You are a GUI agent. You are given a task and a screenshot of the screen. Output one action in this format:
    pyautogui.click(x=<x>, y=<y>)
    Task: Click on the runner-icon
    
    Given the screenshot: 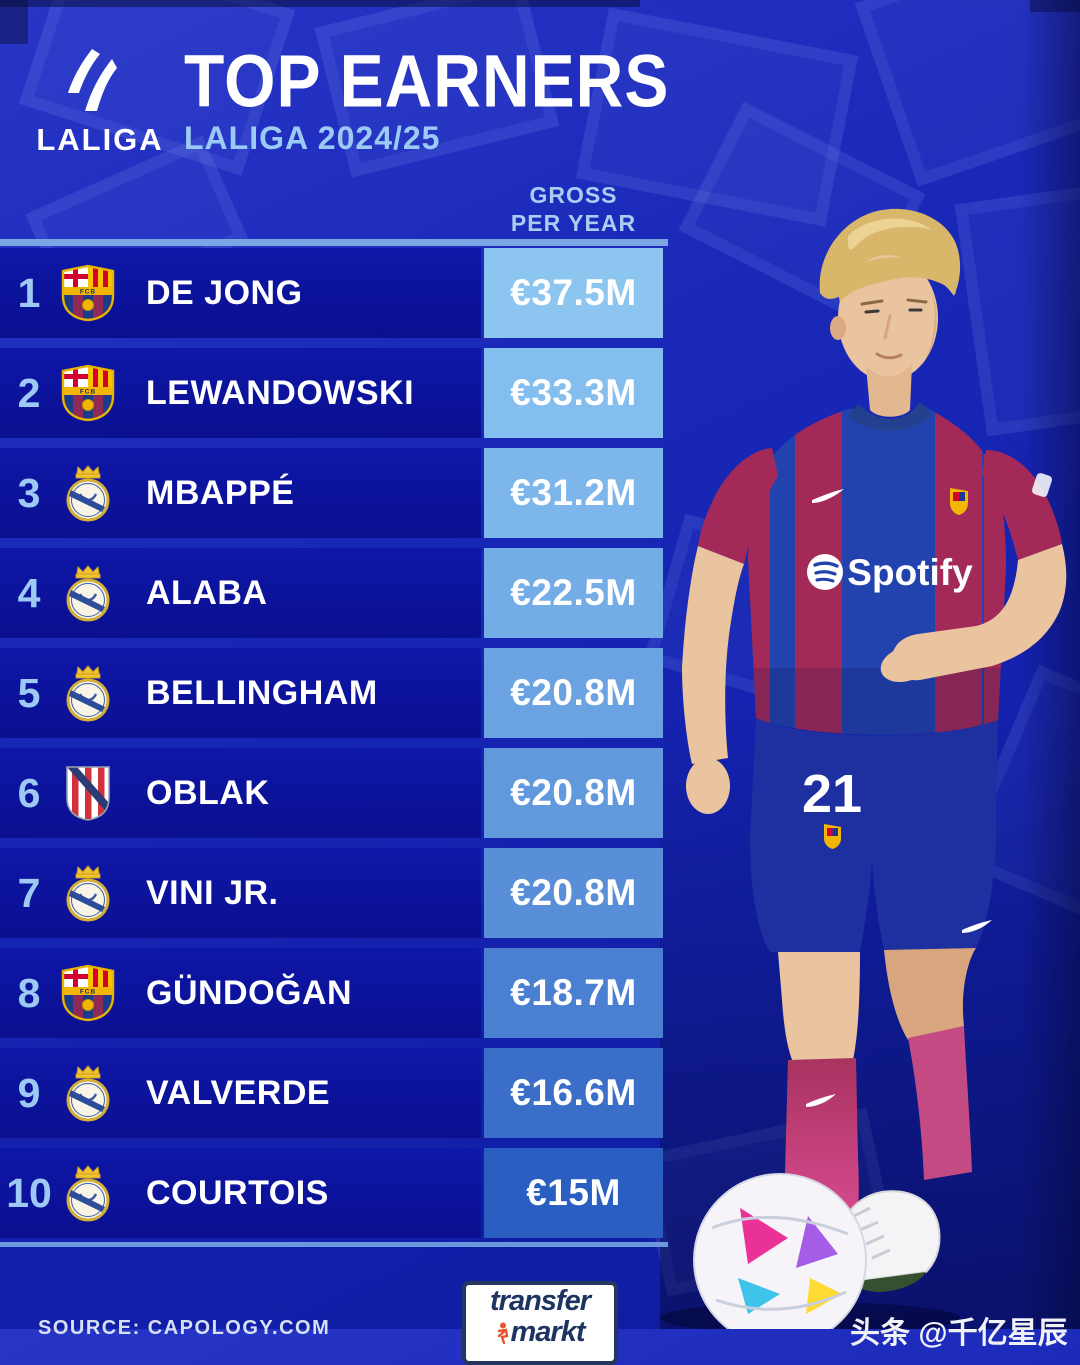 What is the action you would take?
    pyautogui.click(x=502, y=1333)
    